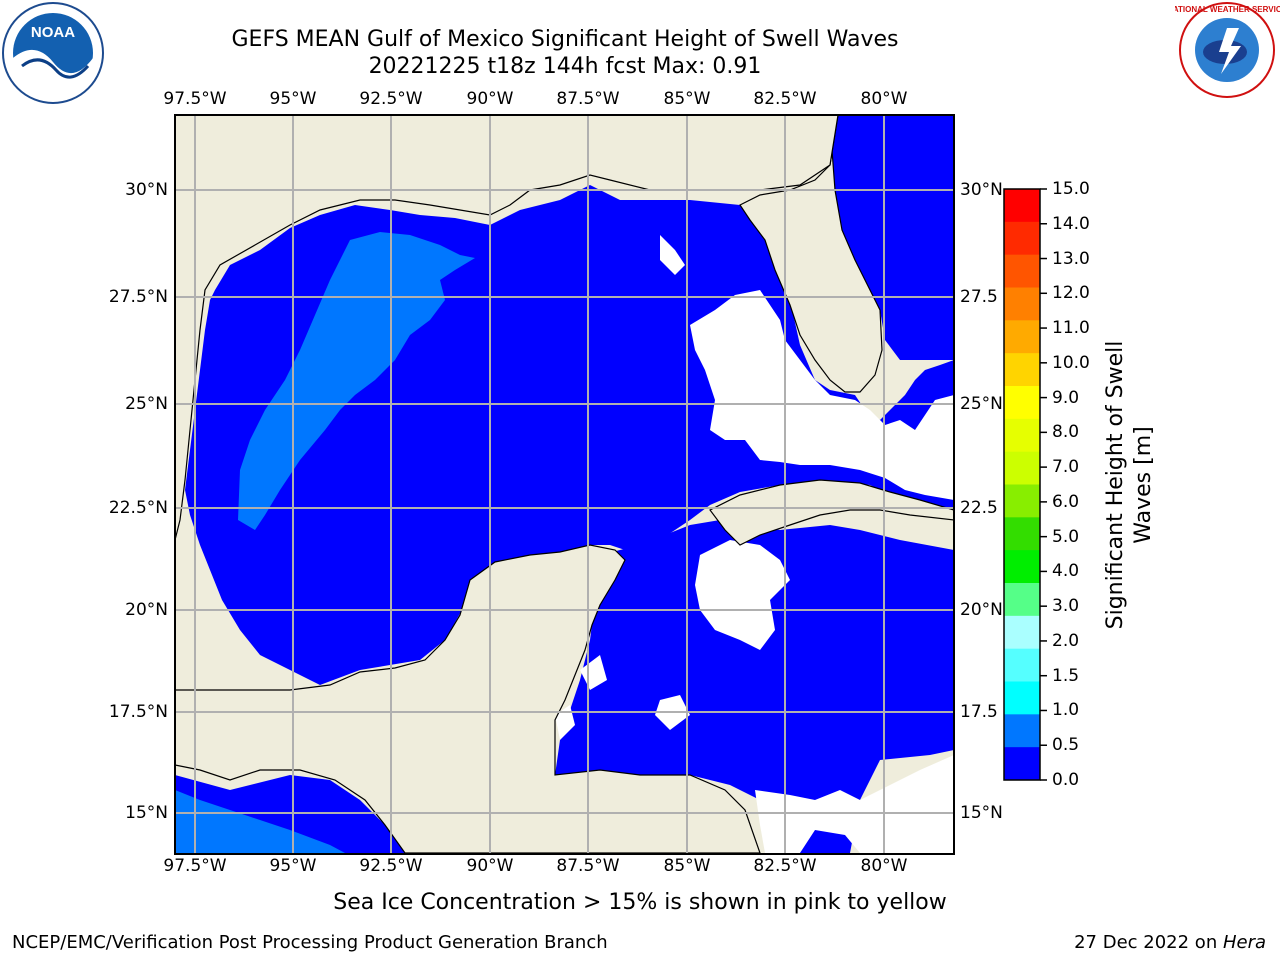 Image resolution: width=1280 pixels, height=960 pixels. I want to click on footer-date: 27 Dec 2022 on Hera, so click(1170, 942).